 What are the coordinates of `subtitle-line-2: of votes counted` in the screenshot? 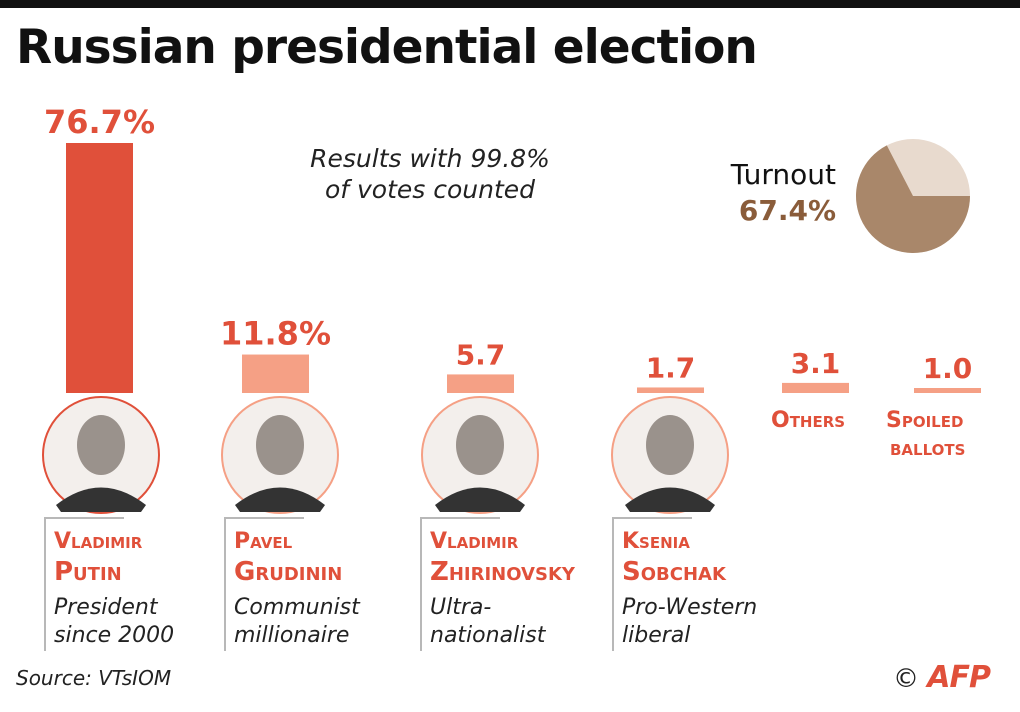 It's located at (430, 189).